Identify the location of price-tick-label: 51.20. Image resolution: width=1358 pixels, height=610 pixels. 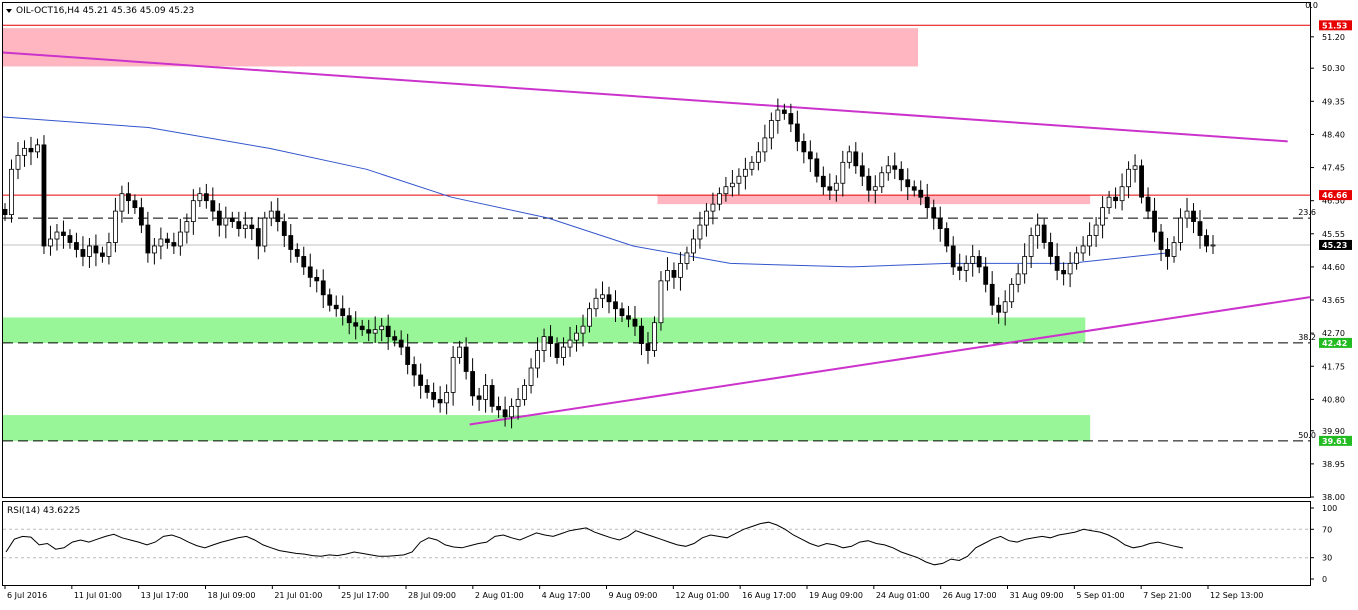
(1333, 37).